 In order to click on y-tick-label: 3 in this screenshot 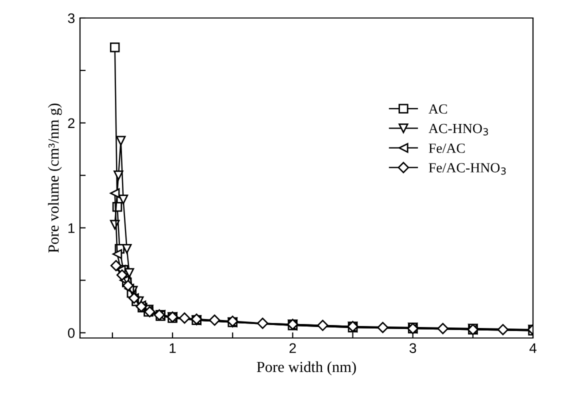, I will do `click(71, 18)`.